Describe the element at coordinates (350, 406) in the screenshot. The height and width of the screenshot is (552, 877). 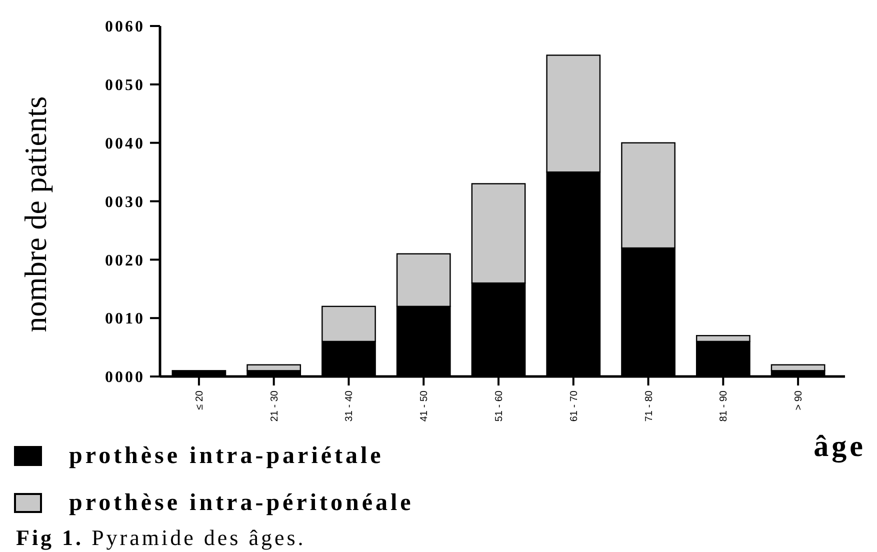
I see `x-tick-label: 31 - 40` at that location.